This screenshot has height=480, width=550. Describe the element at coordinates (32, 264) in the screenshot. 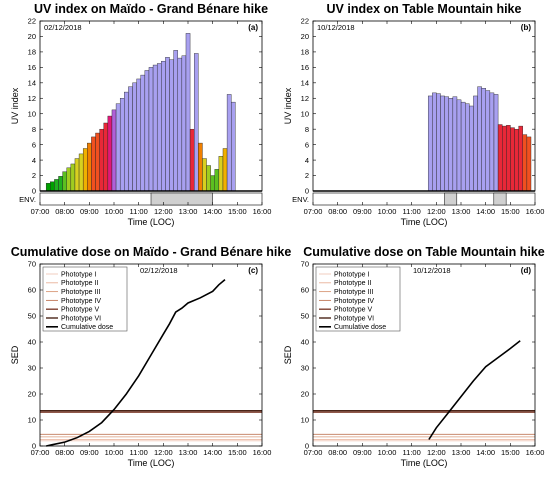

I see `y-tick-label: 70` at that location.